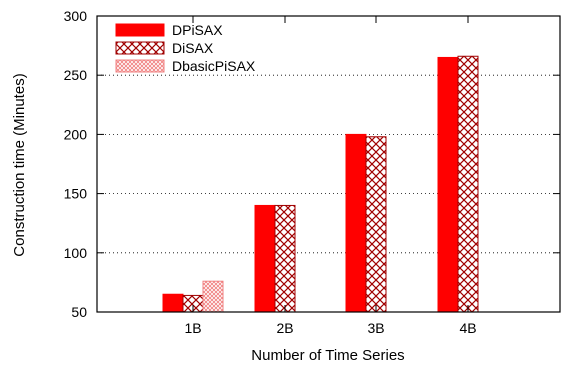 The width and height of the screenshot is (572, 371). What do you see at coordinates (140, 30) in the screenshot?
I see `legend-swatch-dpisax` at bounding box center [140, 30].